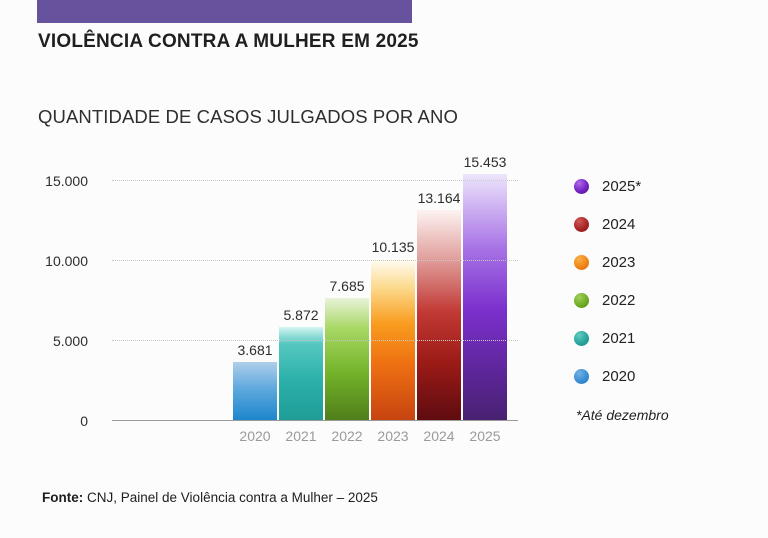  What do you see at coordinates (70, 341) in the screenshot?
I see `y-axis-tick-label: 5.000` at bounding box center [70, 341].